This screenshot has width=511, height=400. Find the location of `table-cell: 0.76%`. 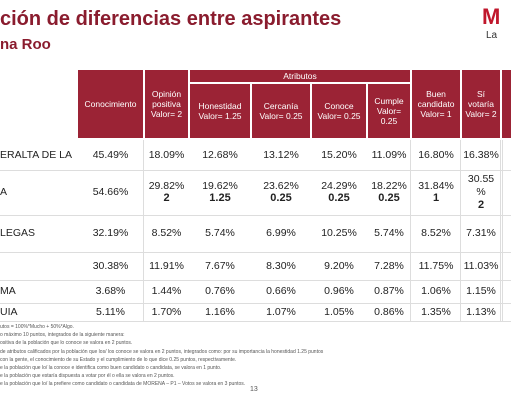

table-cell: 0.76% is located at coordinates (220, 291).